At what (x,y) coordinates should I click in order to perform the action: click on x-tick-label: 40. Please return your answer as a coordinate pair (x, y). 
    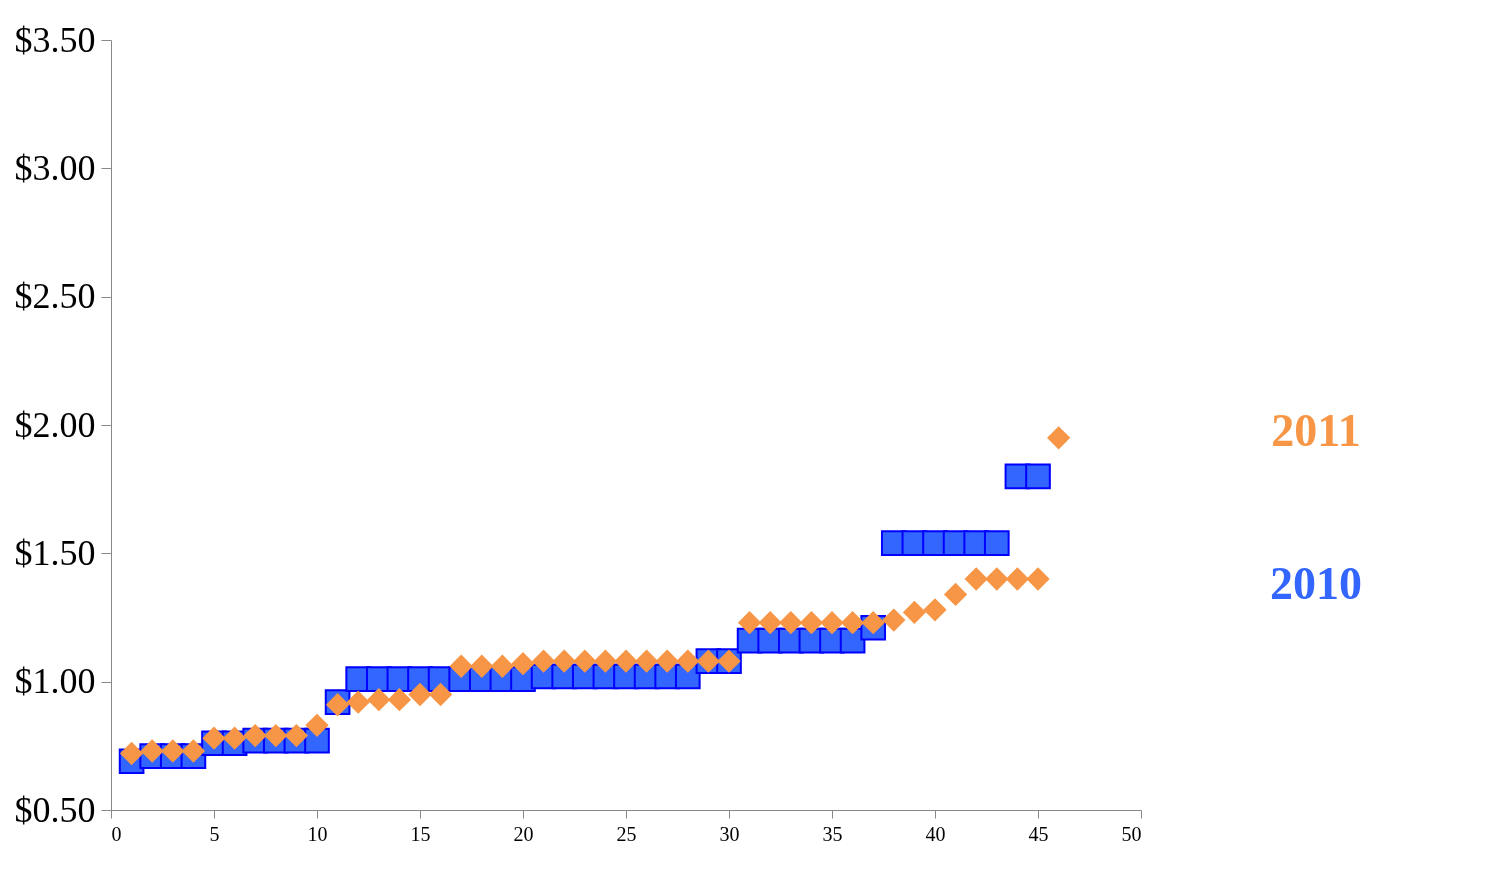
    Looking at the image, I should click on (935, 833).